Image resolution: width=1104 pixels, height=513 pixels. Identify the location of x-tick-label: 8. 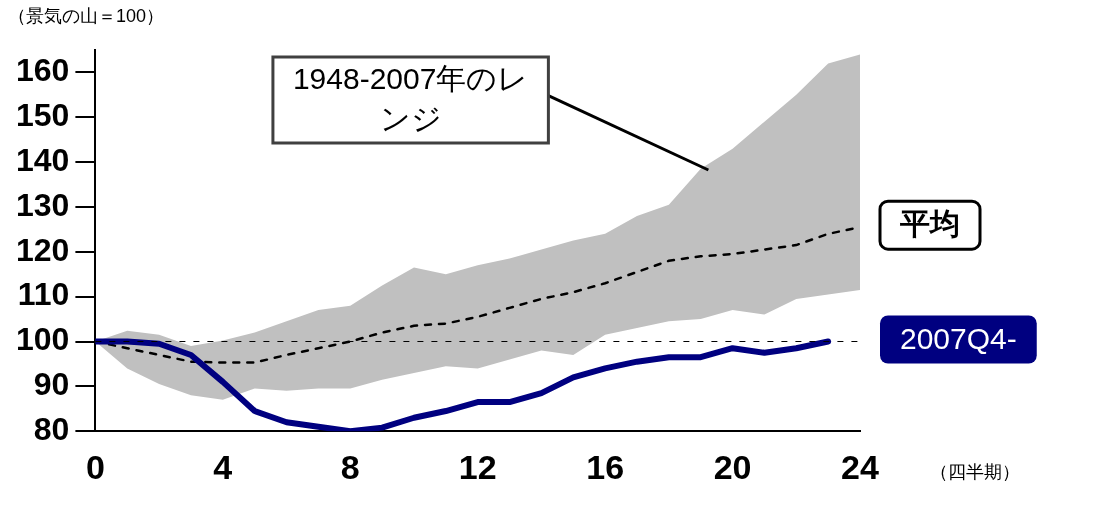
(350, 466).